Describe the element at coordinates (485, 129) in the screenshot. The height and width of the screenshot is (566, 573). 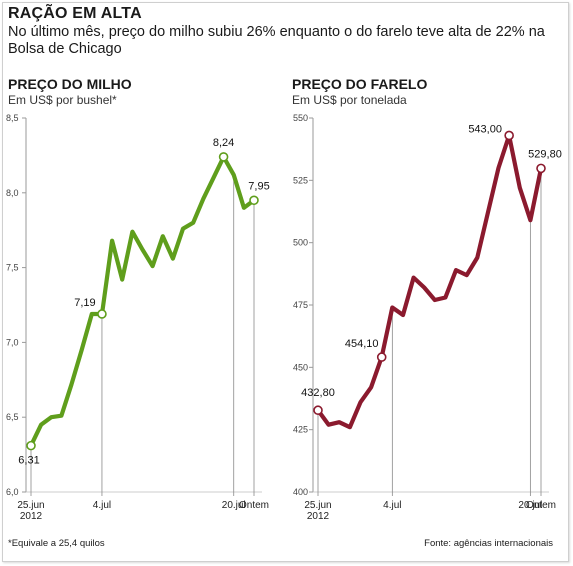
I see `data-label: 543,00` at that location.